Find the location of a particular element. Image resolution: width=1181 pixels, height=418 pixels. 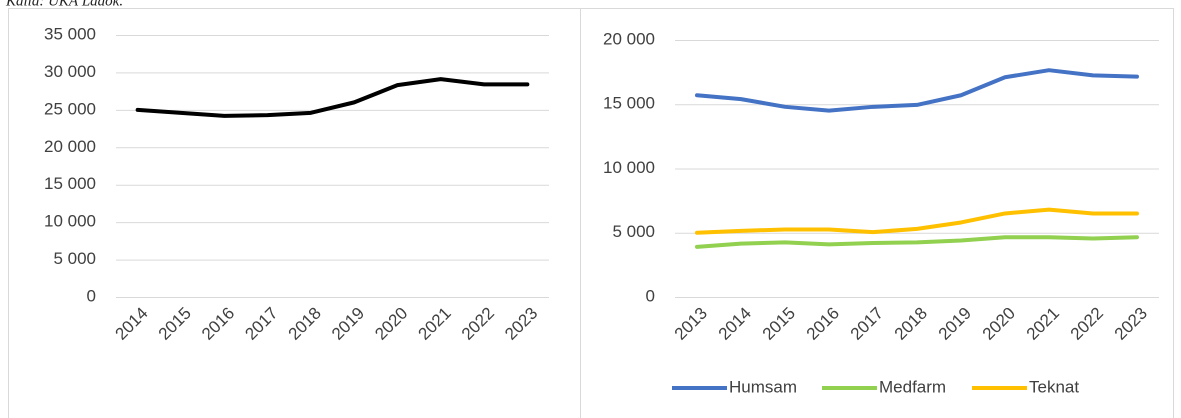

legend-label: Medfarm is located at coordinates (912, 386).